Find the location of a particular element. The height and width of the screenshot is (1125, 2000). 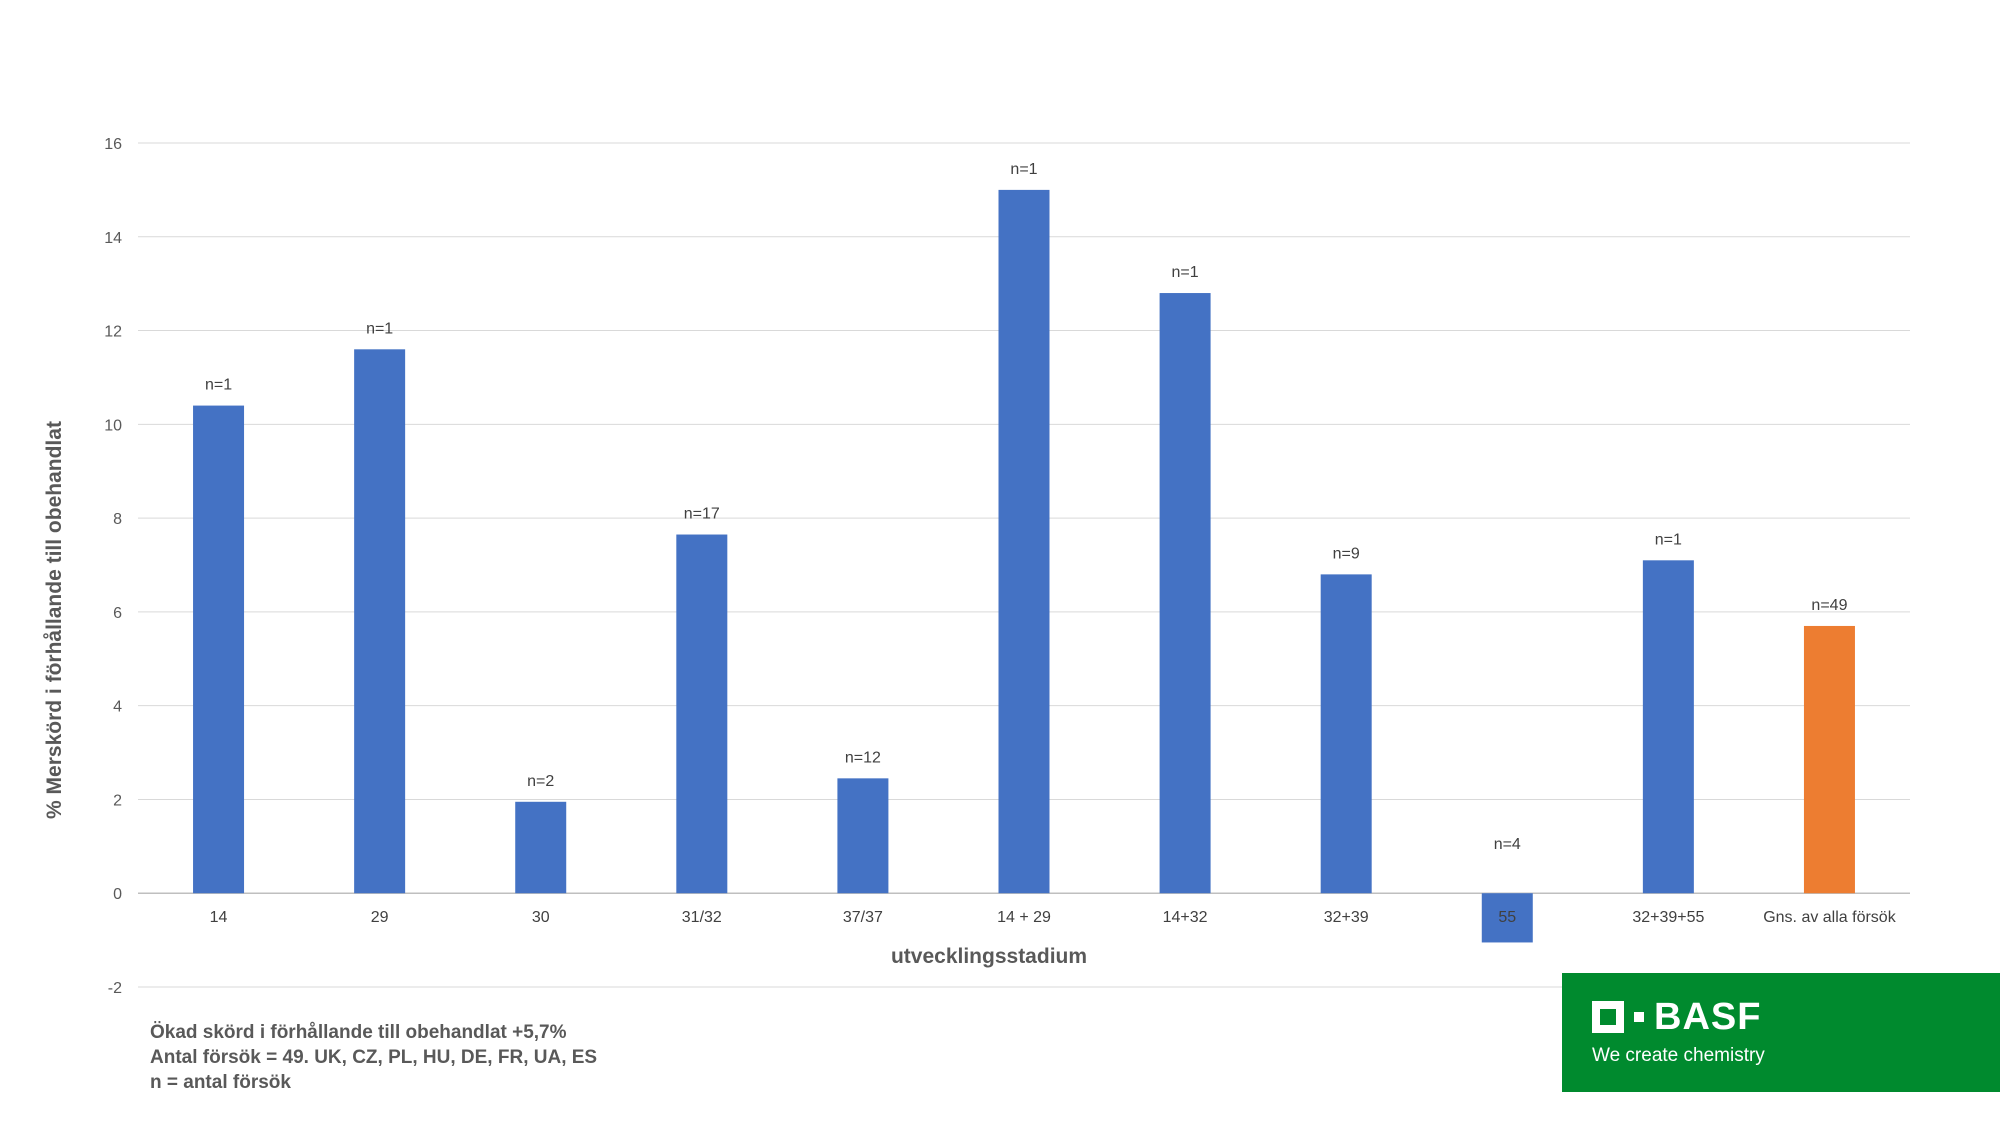

basf-wordmark: BASF is located at coordinates (1708, 1017).